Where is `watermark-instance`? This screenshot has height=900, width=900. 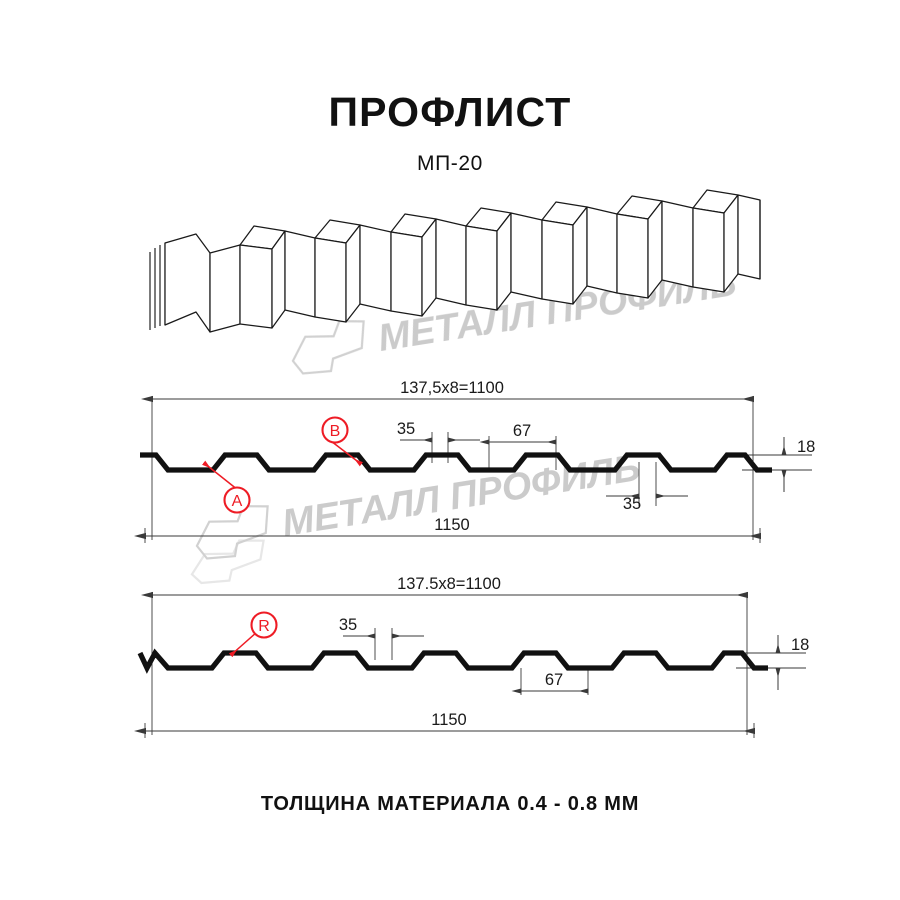
watermark-instance is located at coordinates (227, 562).